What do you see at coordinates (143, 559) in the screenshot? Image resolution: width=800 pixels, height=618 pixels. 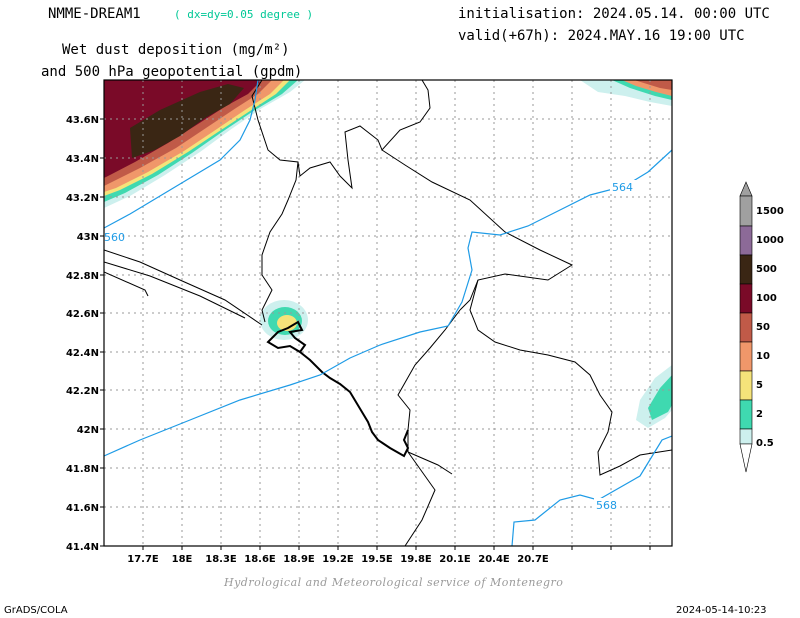 I see `lon-label: 17.7E` at bounding box center [143, 559].